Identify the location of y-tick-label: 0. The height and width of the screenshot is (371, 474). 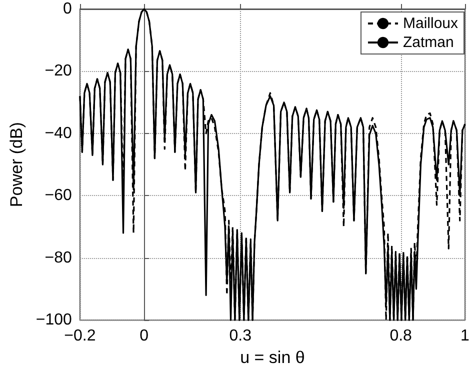
(67, 9).